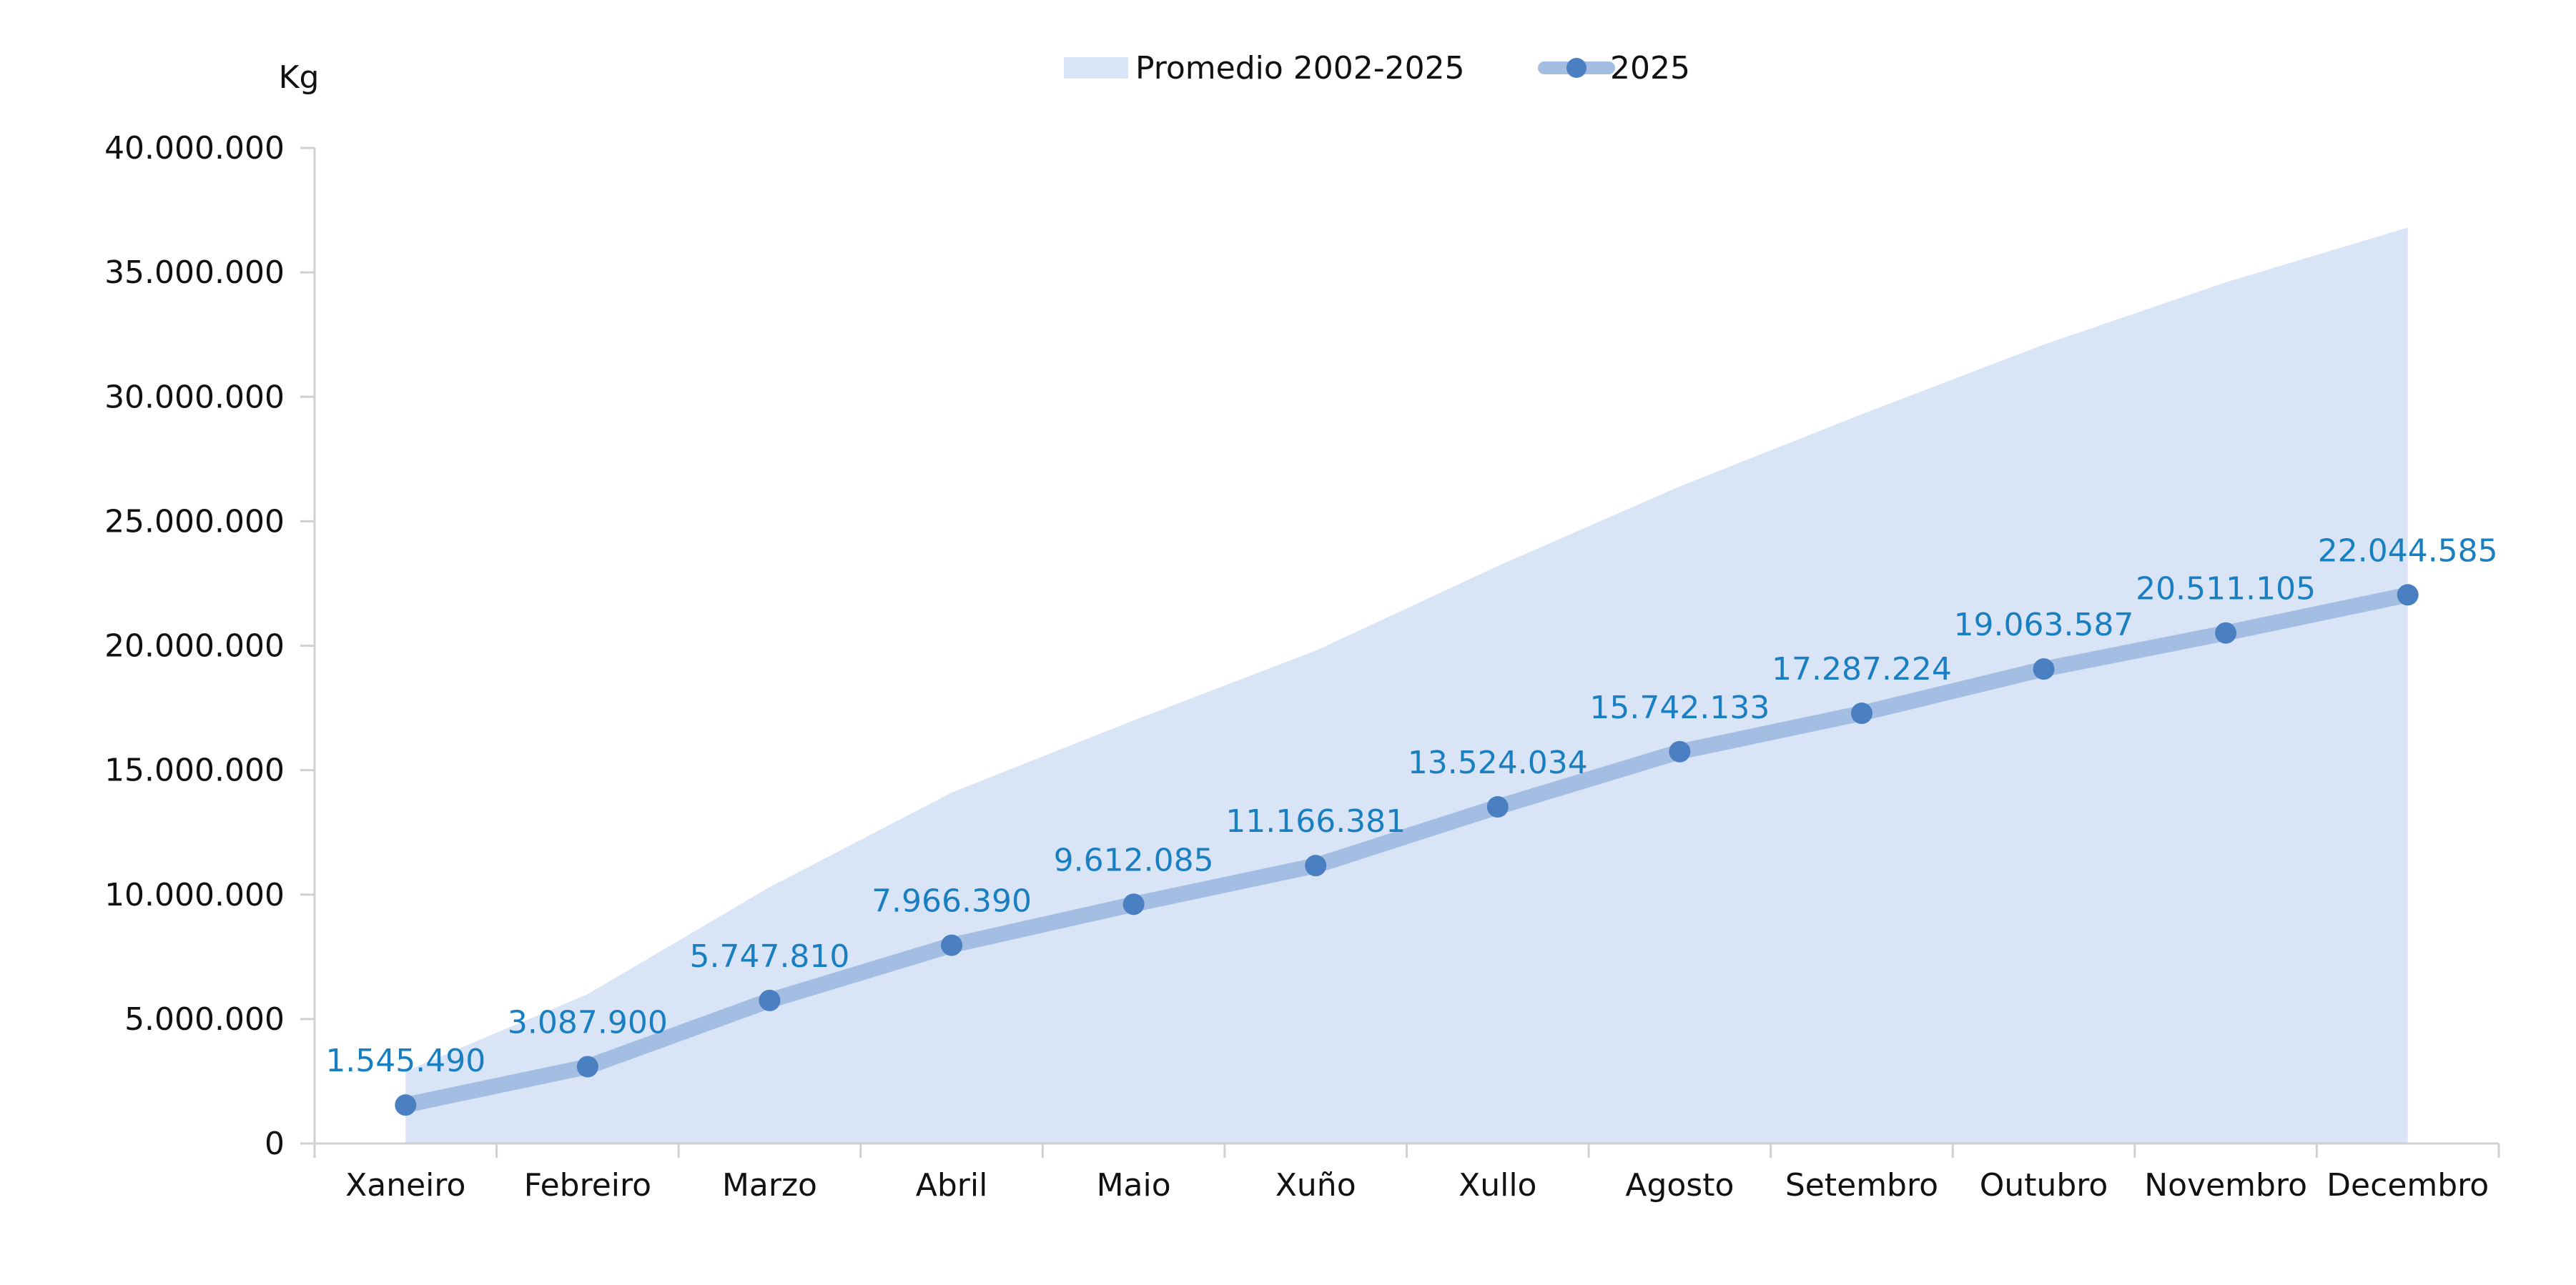  What do you see at coordinates (2044, 1185) in the screenshot?
I see `x-tick-label: Outubro` at bounding box center [2044, 1185].